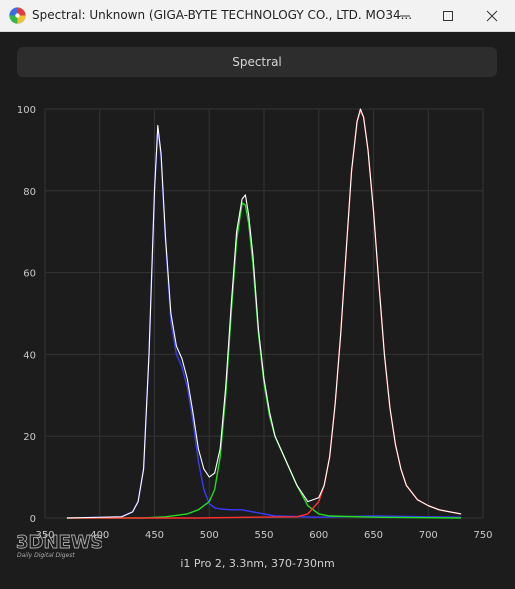  What do you see at coordinates (99, 535) in the screenshot?
I see `x-tick-label: 400` at bounding box center [99, 535].